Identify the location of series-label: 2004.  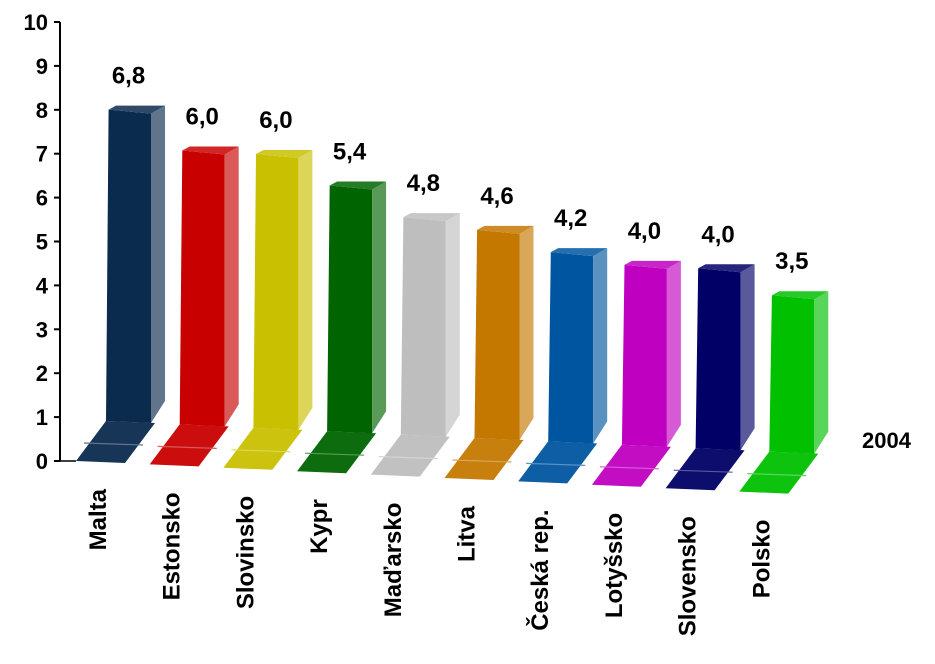
(887, 440).